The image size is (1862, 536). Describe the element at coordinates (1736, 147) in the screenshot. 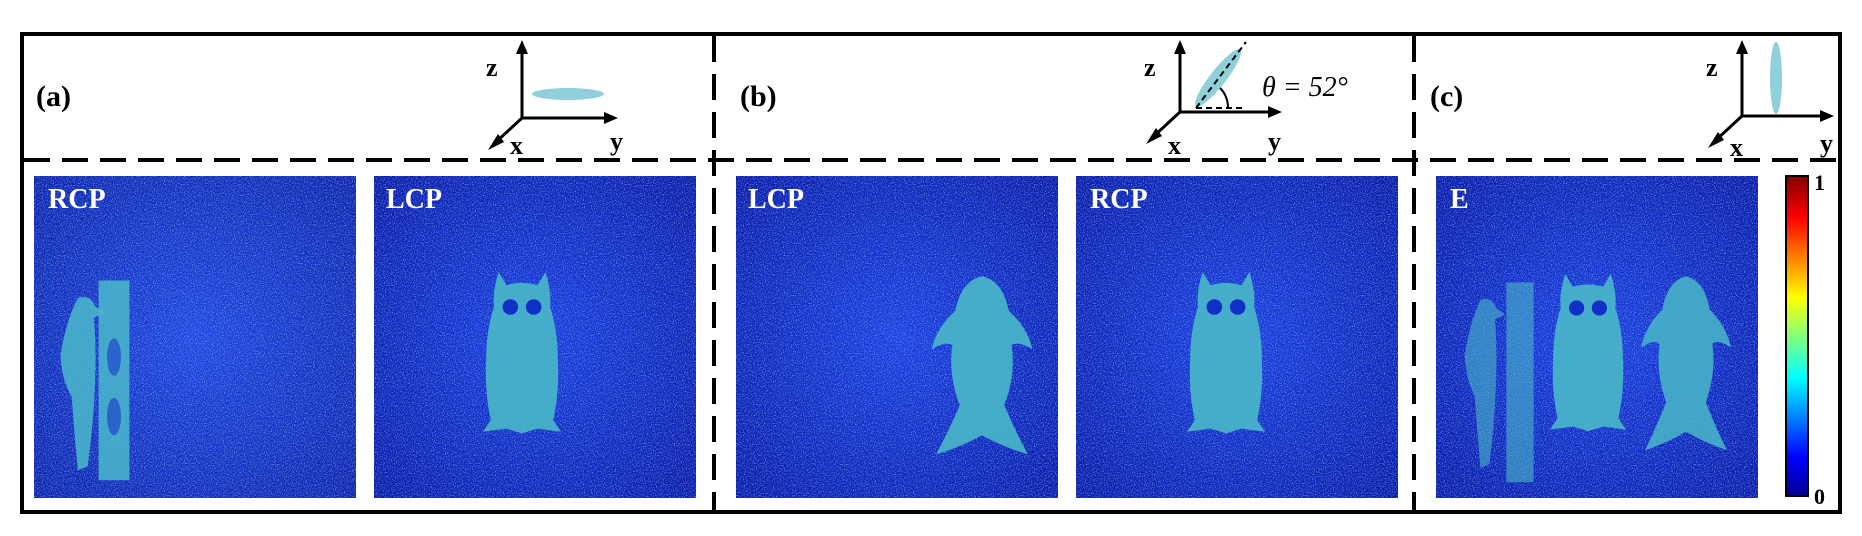

I see `axis-x-c: x` at that location.